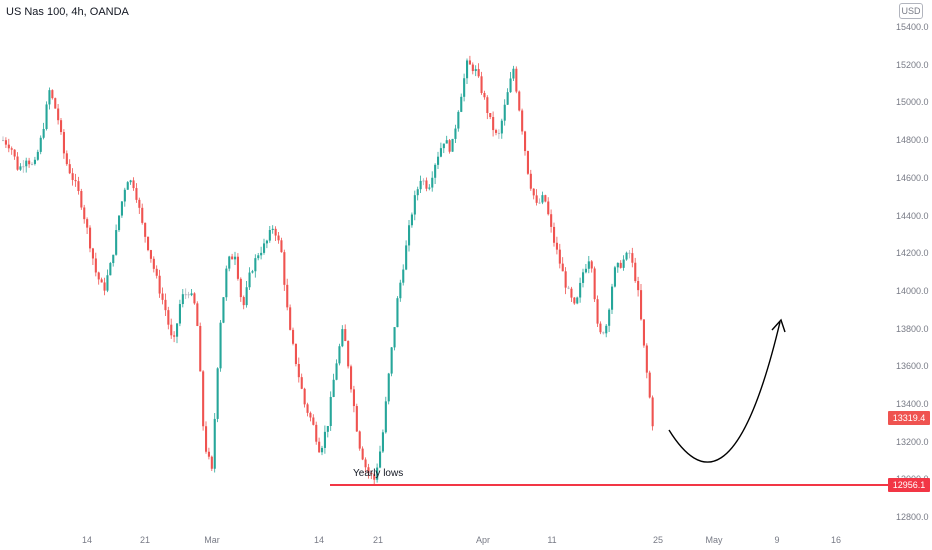 This screenshot has width=932, height=550. Describe the element at coordinates (911, 11) in the screenshot. I see `currency-button: USD` at that location.